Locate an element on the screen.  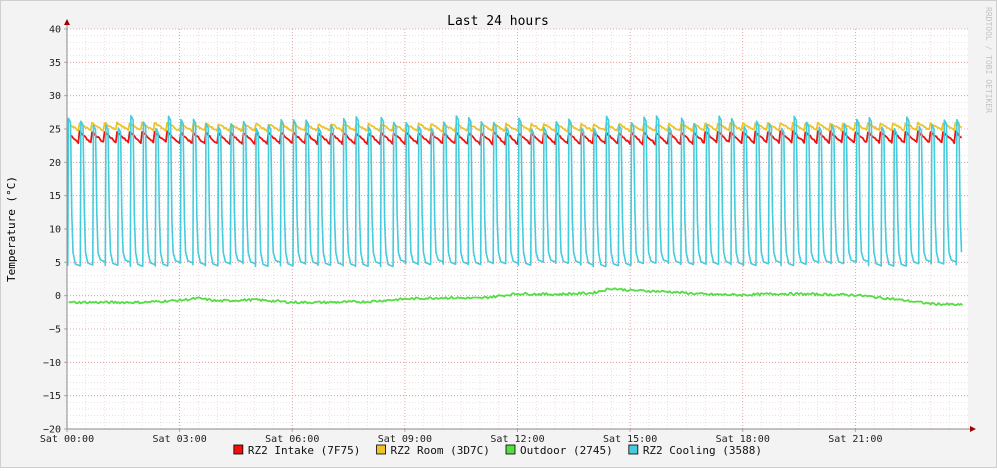
x-axis-arrow is located at coordinates (973, 429).